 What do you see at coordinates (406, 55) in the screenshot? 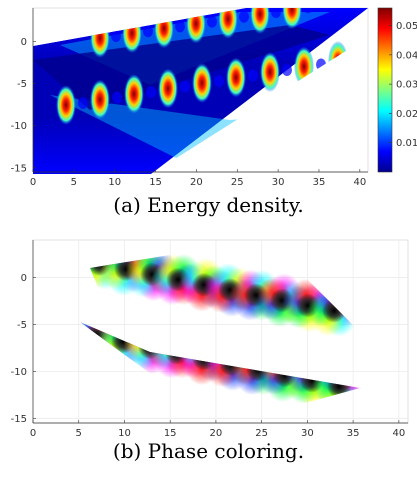
I see `colorbar-tick-label: 0.04` at bounding box center [406, 55].